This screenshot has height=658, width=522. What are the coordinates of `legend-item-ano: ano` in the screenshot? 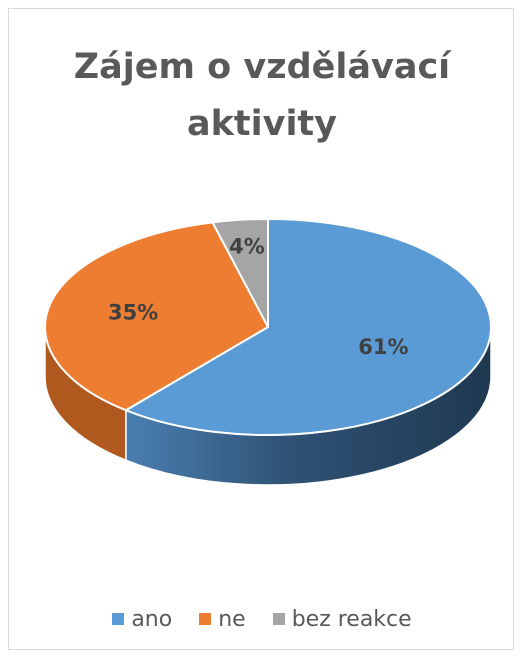 It's located at (142, 619).